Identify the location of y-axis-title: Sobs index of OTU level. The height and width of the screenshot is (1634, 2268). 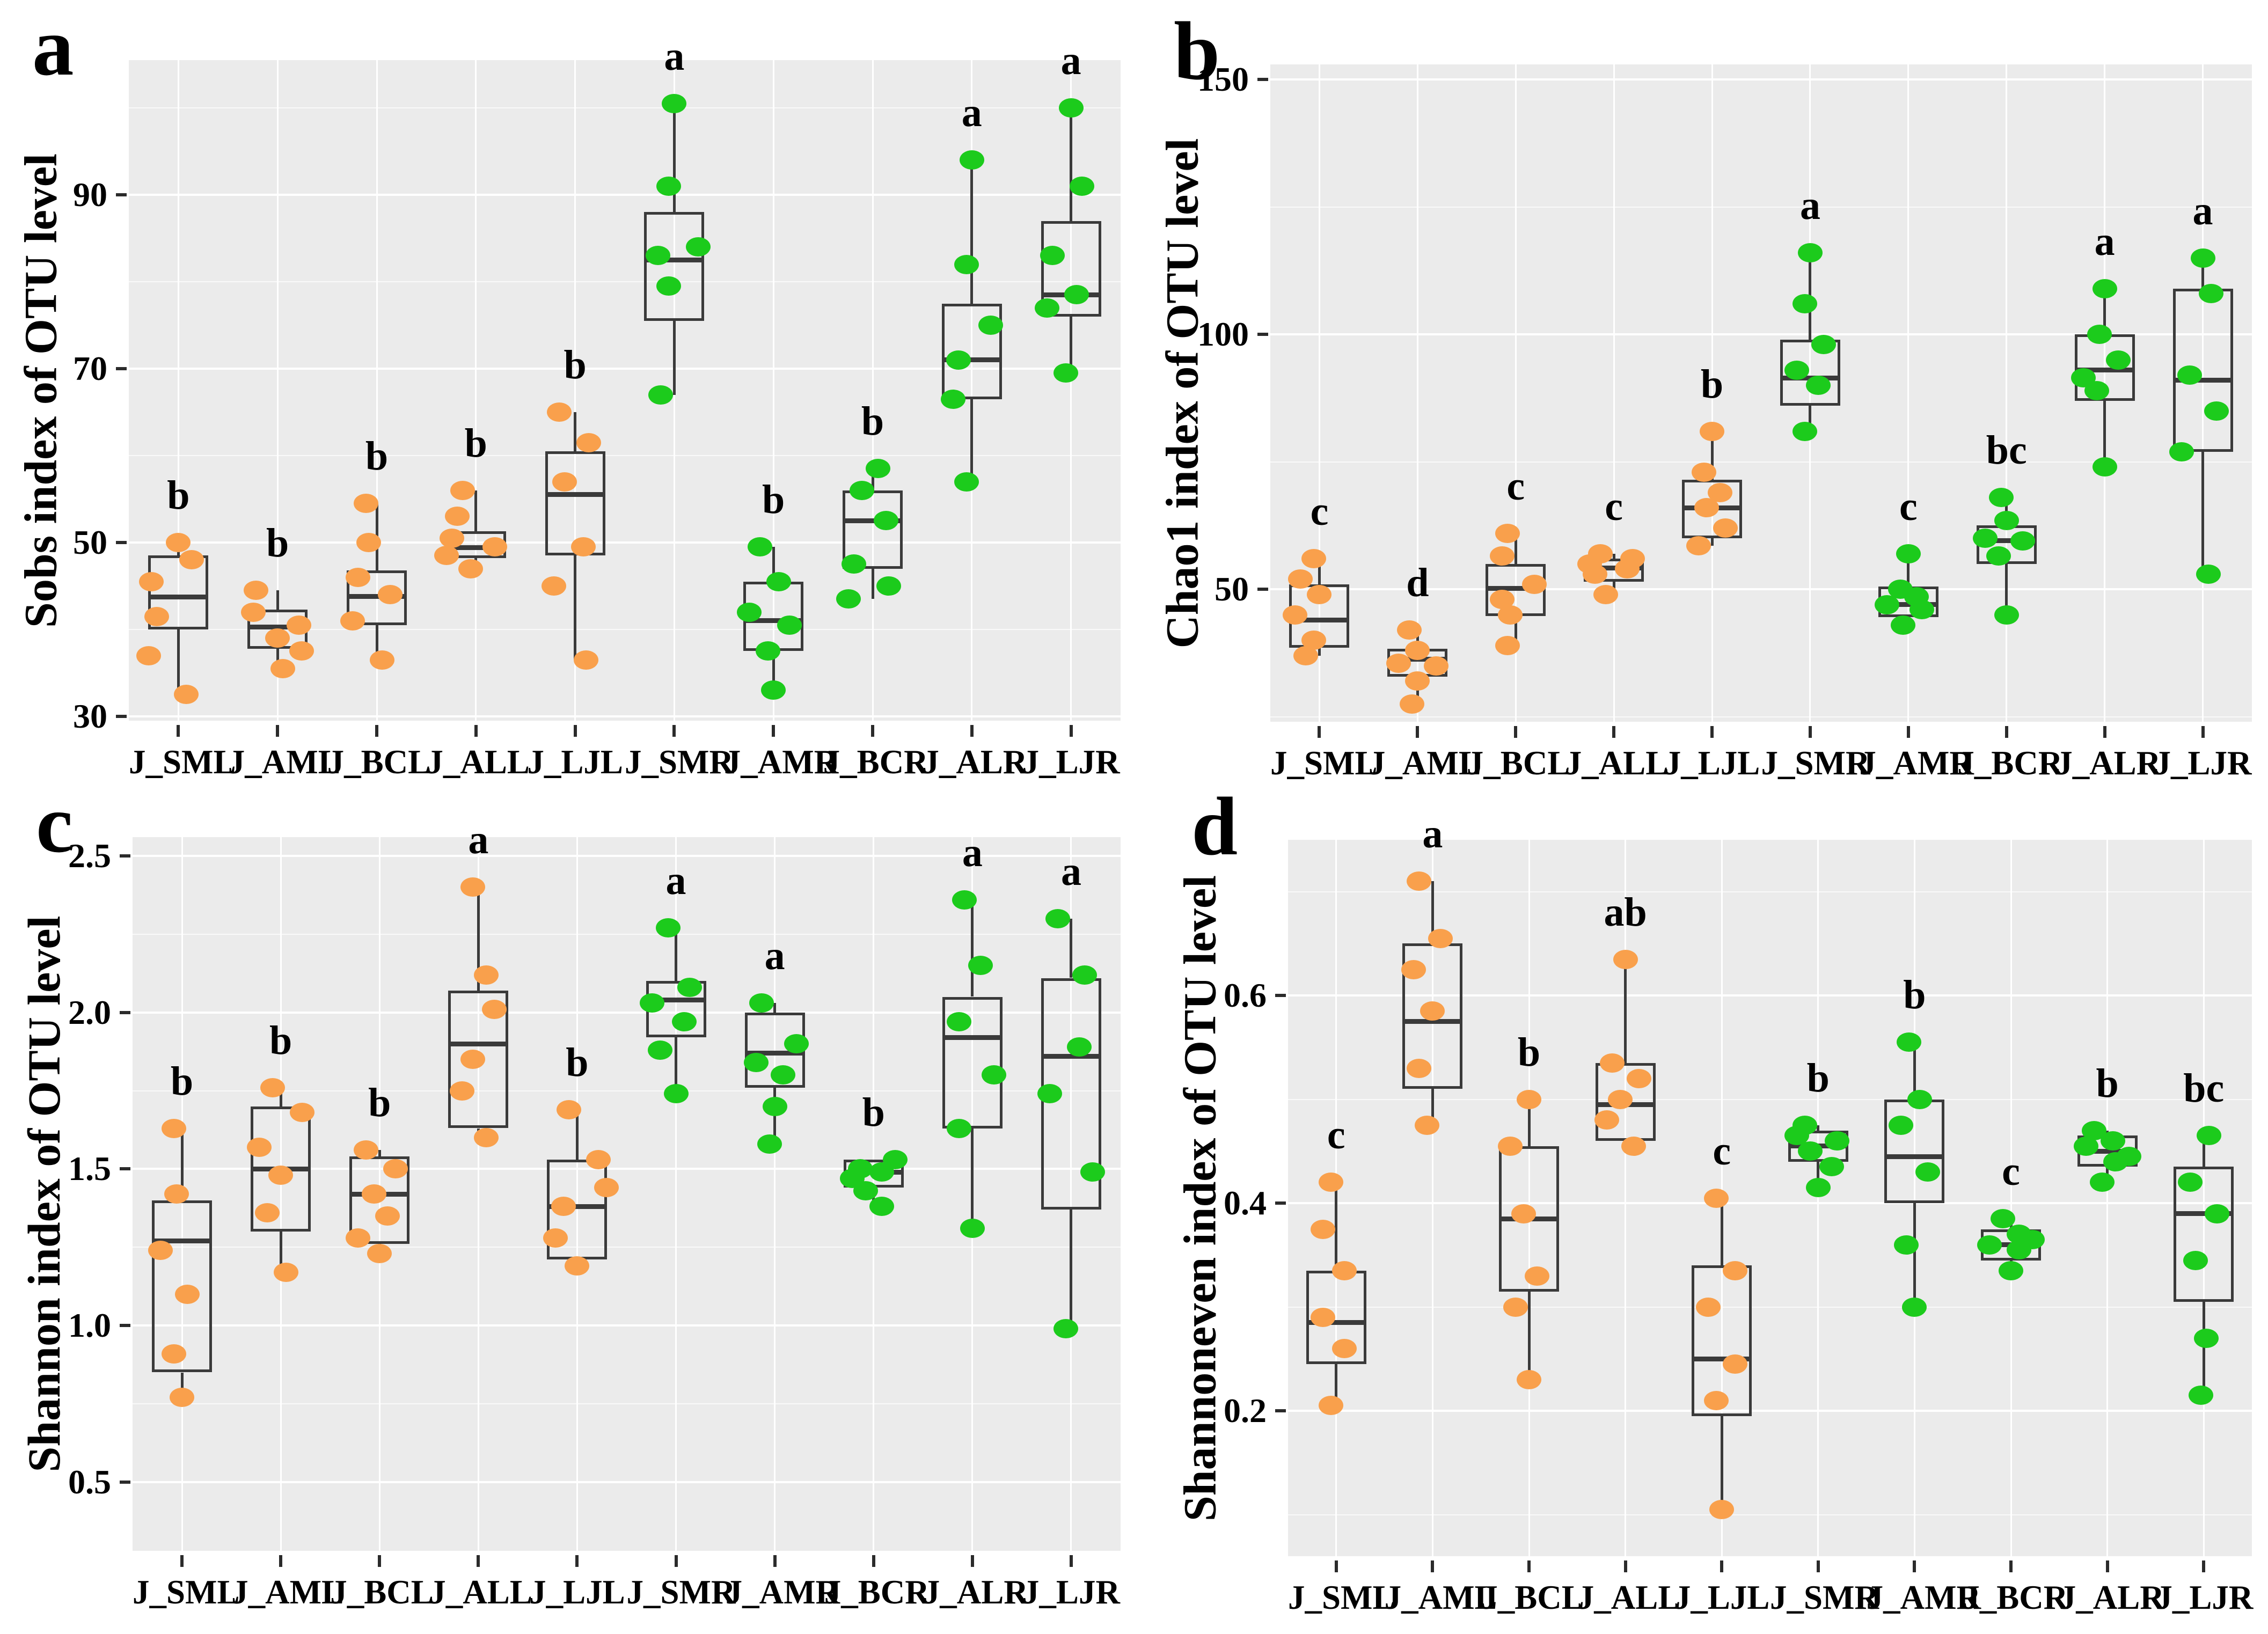
(40, 390).